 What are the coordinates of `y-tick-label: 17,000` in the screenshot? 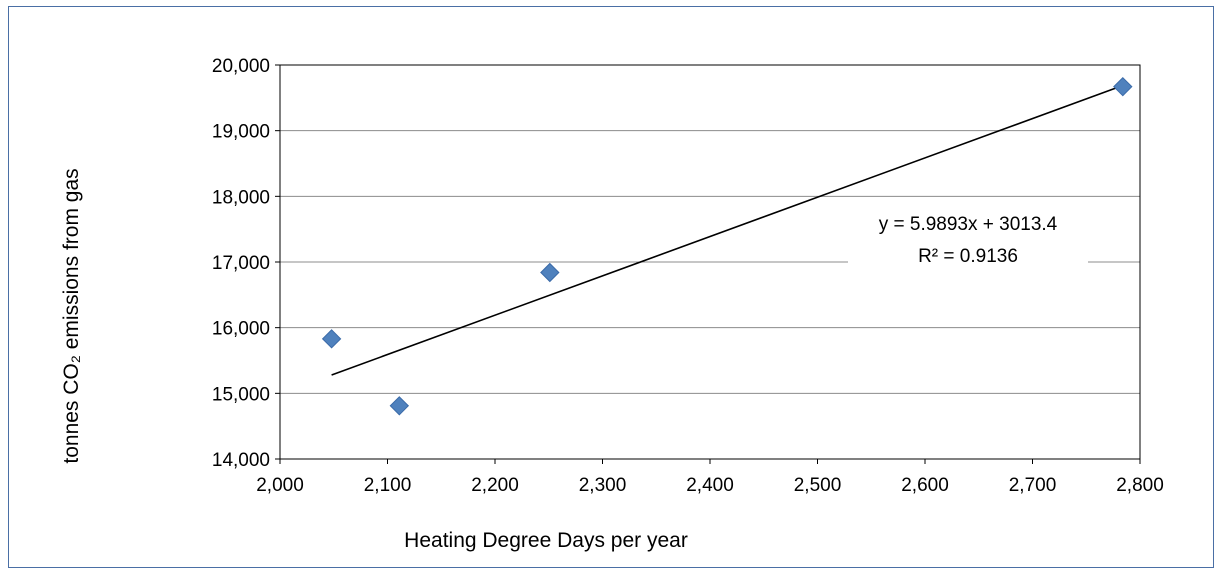 It's located at (241, 263).